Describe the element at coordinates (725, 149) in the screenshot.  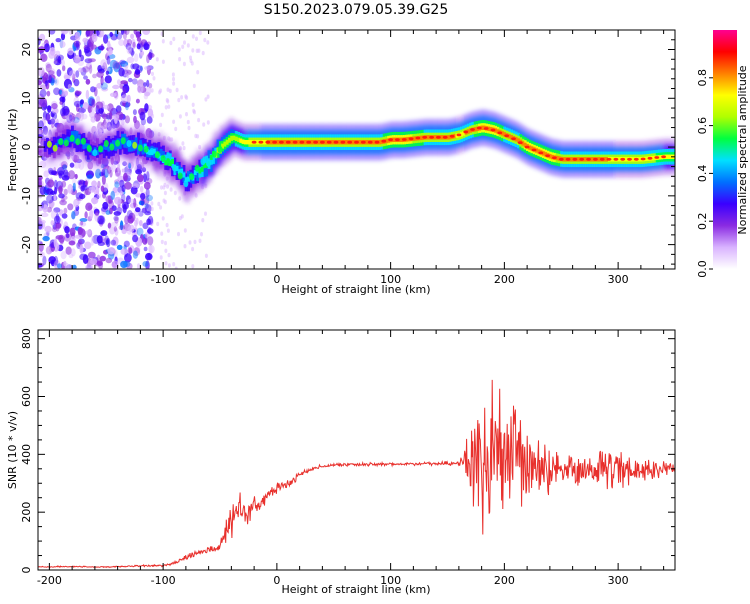
I see `colorbar-gradient` at that location.